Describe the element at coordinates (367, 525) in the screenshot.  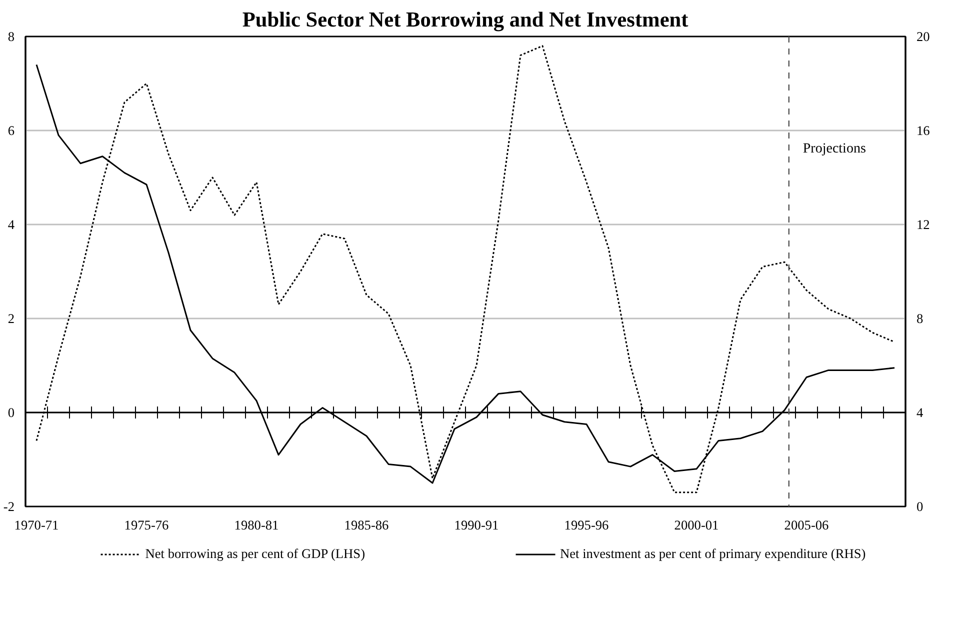
I see `x-tick-label: 1985-86` at that location.